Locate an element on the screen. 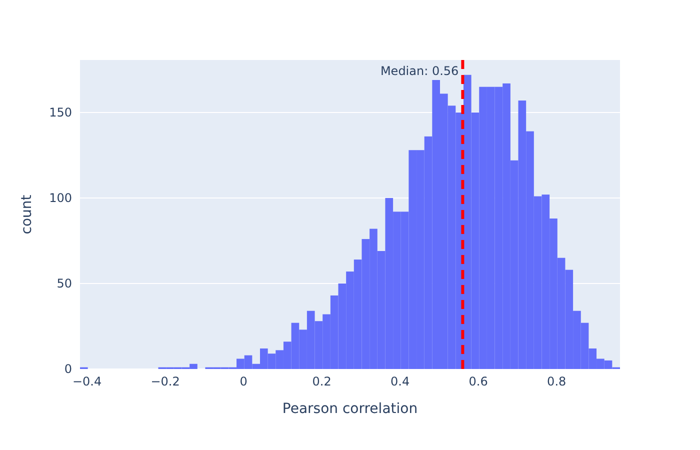 The width and height of the screenshot is (700, 450). x-tick-label: 0.6 is located at coordinates (478, 381).